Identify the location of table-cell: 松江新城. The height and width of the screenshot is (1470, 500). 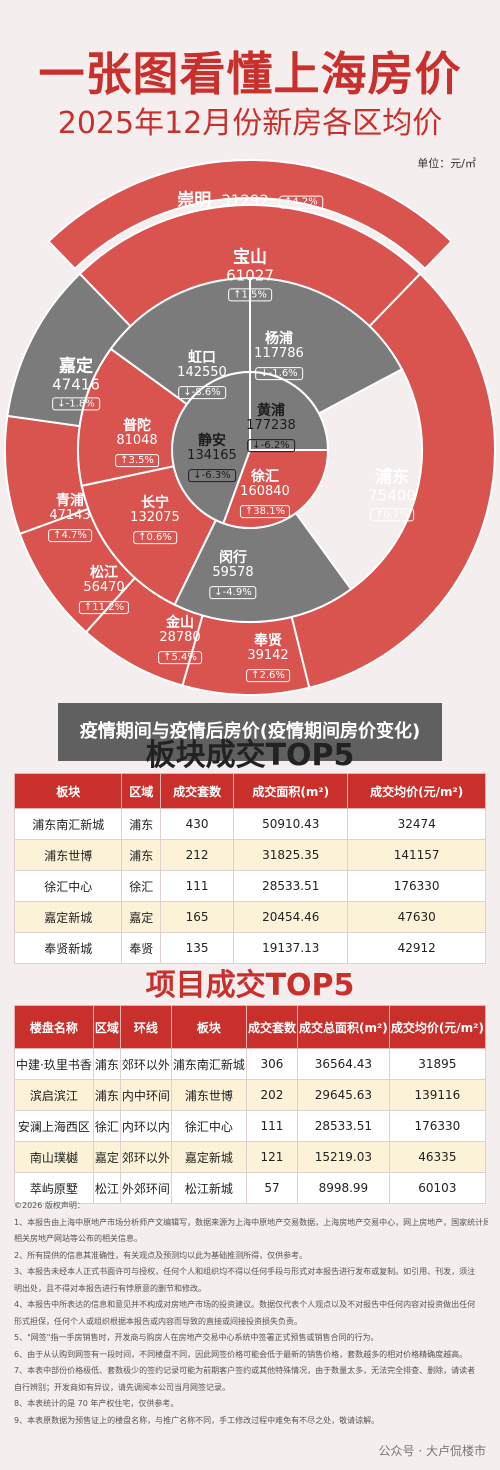
(208, 1188).